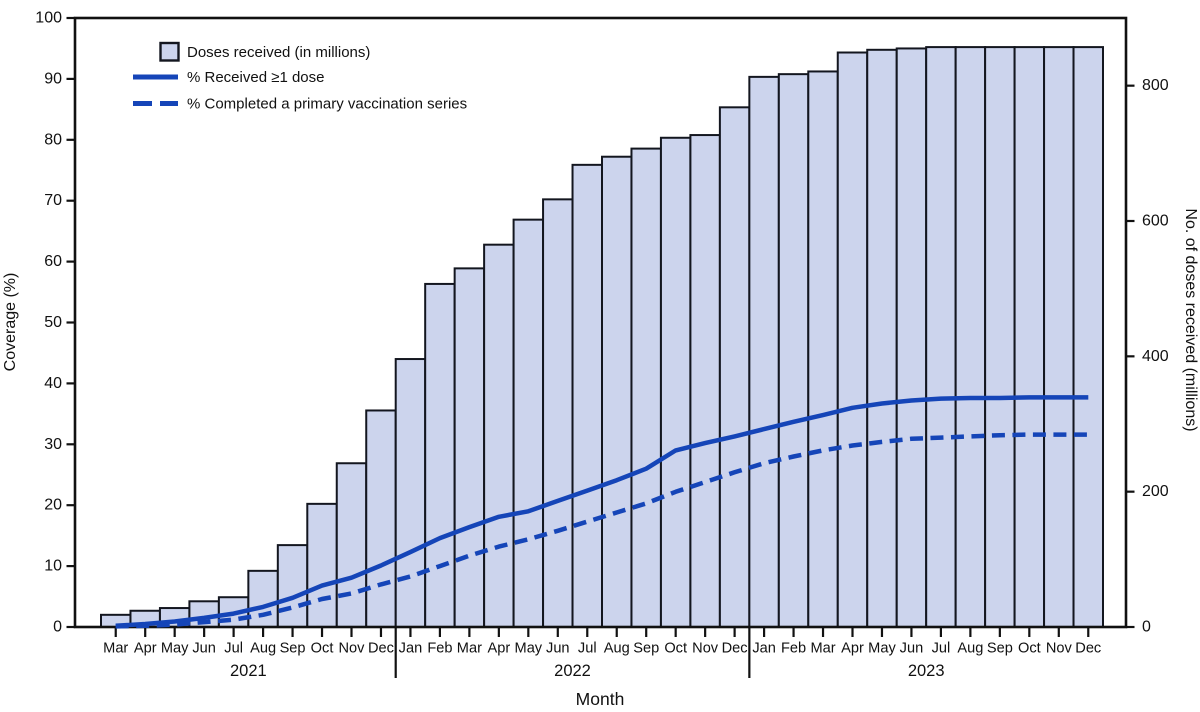 The image size is (1200, 712). Describe the element at coordinates (53, 505) in the screenshot. I see `left-axis-tick-label: 20` at that location.